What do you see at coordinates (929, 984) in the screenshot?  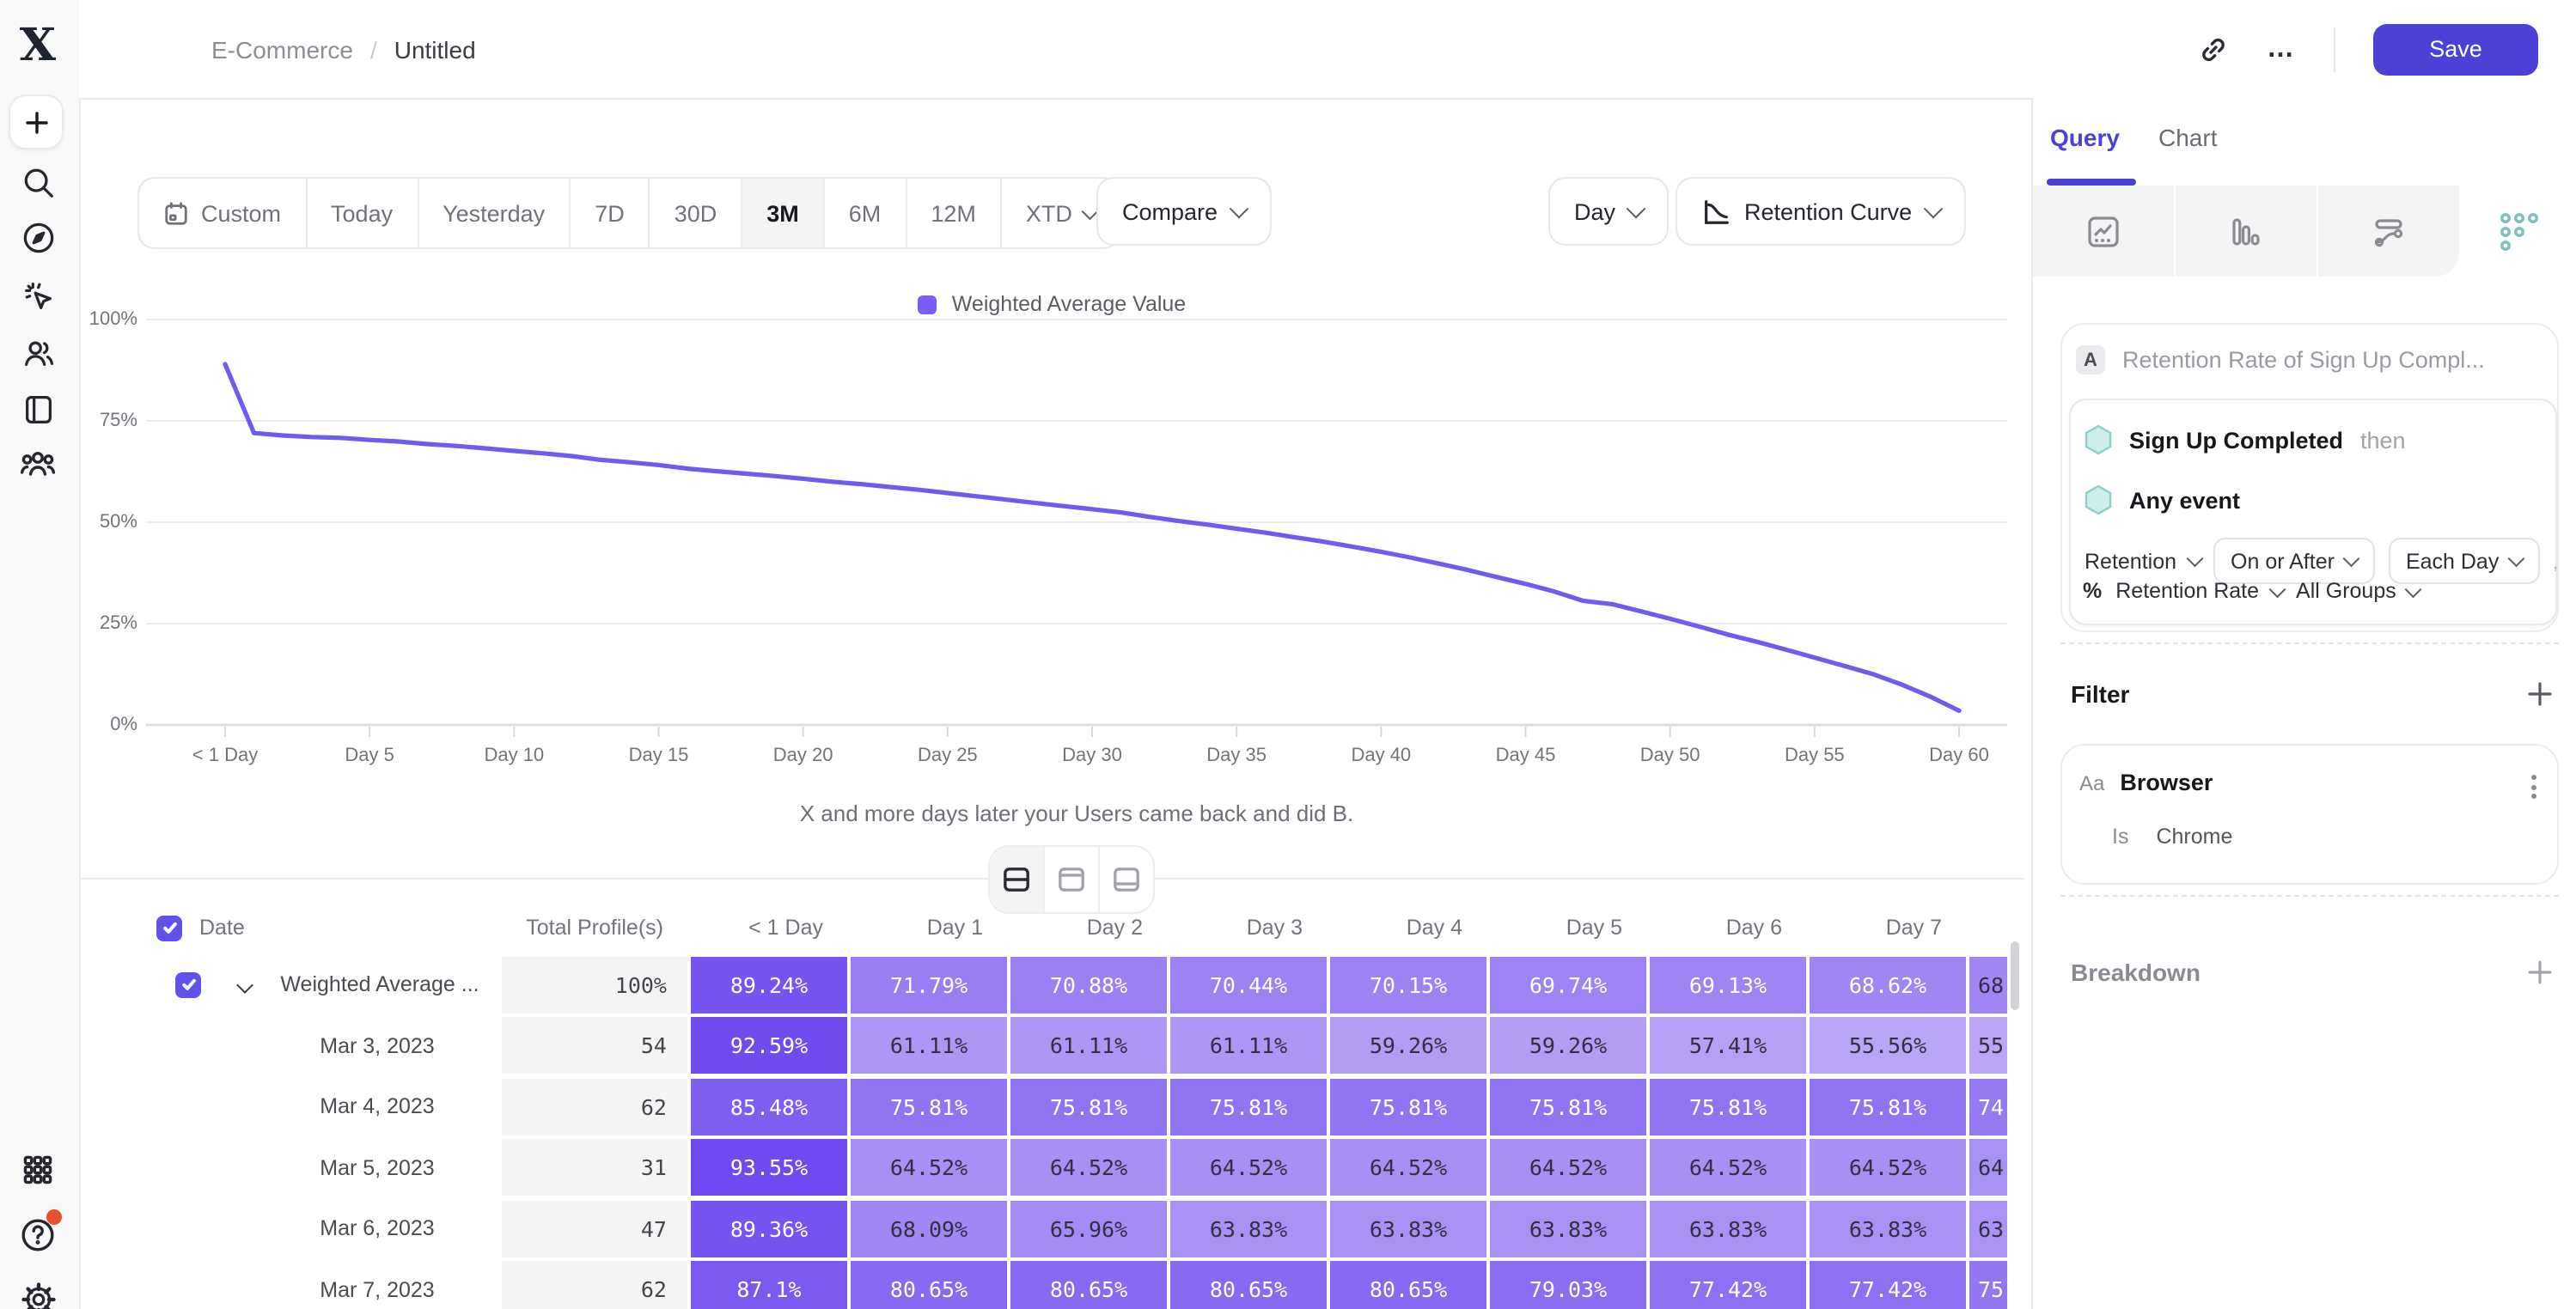 I see `retention-cell: 71.79%` at bounding box center [929, 984].